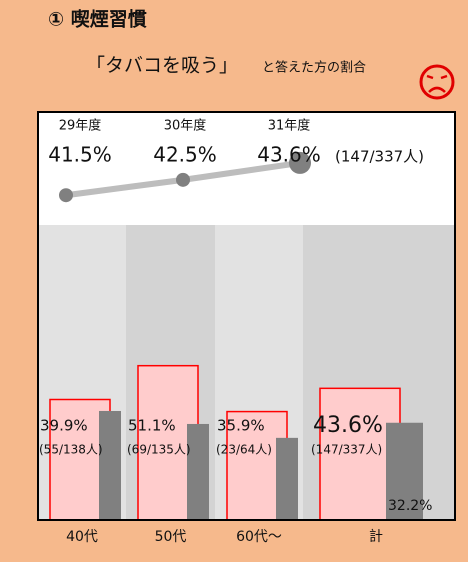 Image resolution: width=468 pixels, height=562 pixels. What do you see at coordinates (152, 426) in the screenshot?
I see `value-label: 51.1%` at bounding box center [152, 426].